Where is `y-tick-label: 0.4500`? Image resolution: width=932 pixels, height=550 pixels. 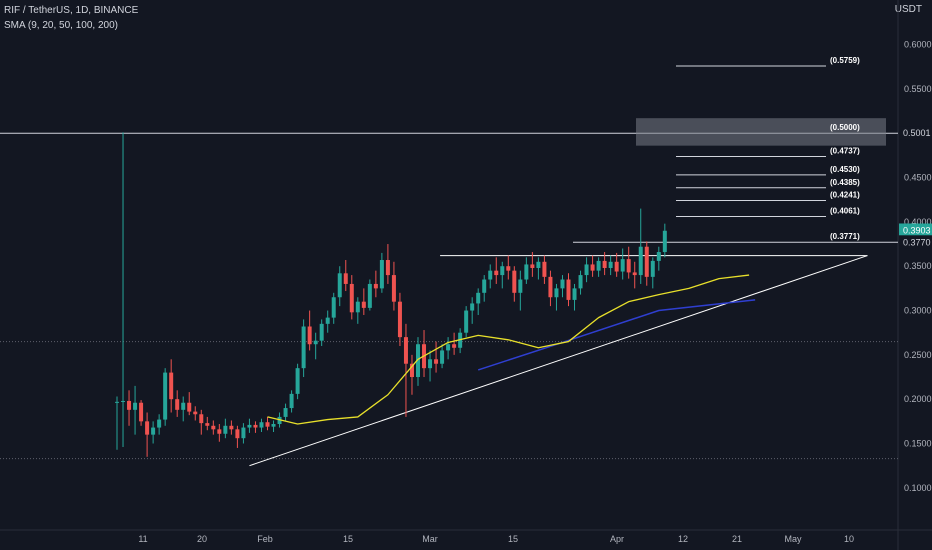 y-tick-label: 0.4500 is located at coordinates (918, 178).